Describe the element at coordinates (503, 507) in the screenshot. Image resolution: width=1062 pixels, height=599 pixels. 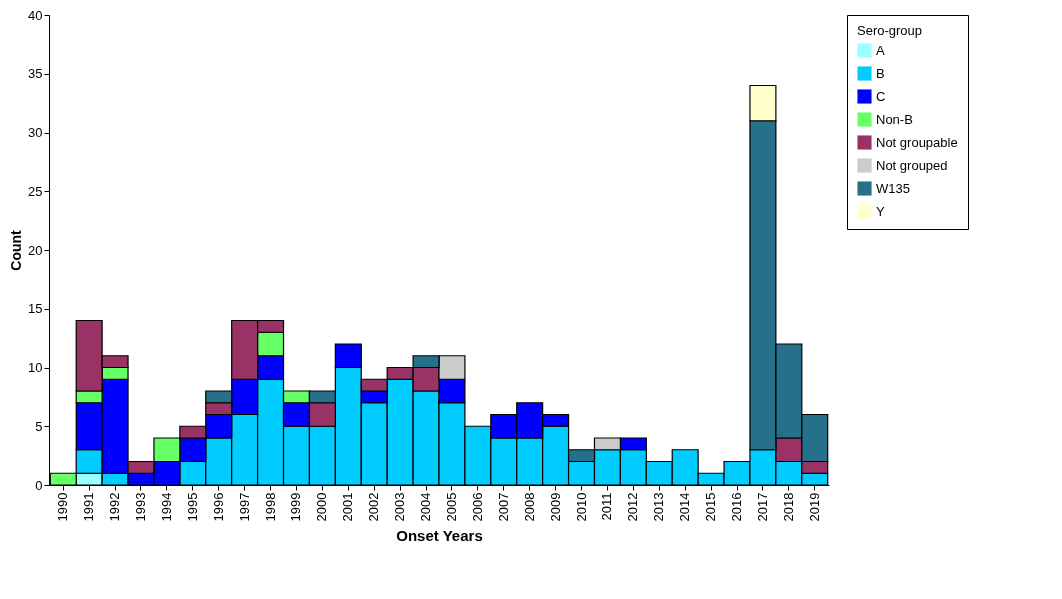
I see `x-tick-label: 2007` at that location.